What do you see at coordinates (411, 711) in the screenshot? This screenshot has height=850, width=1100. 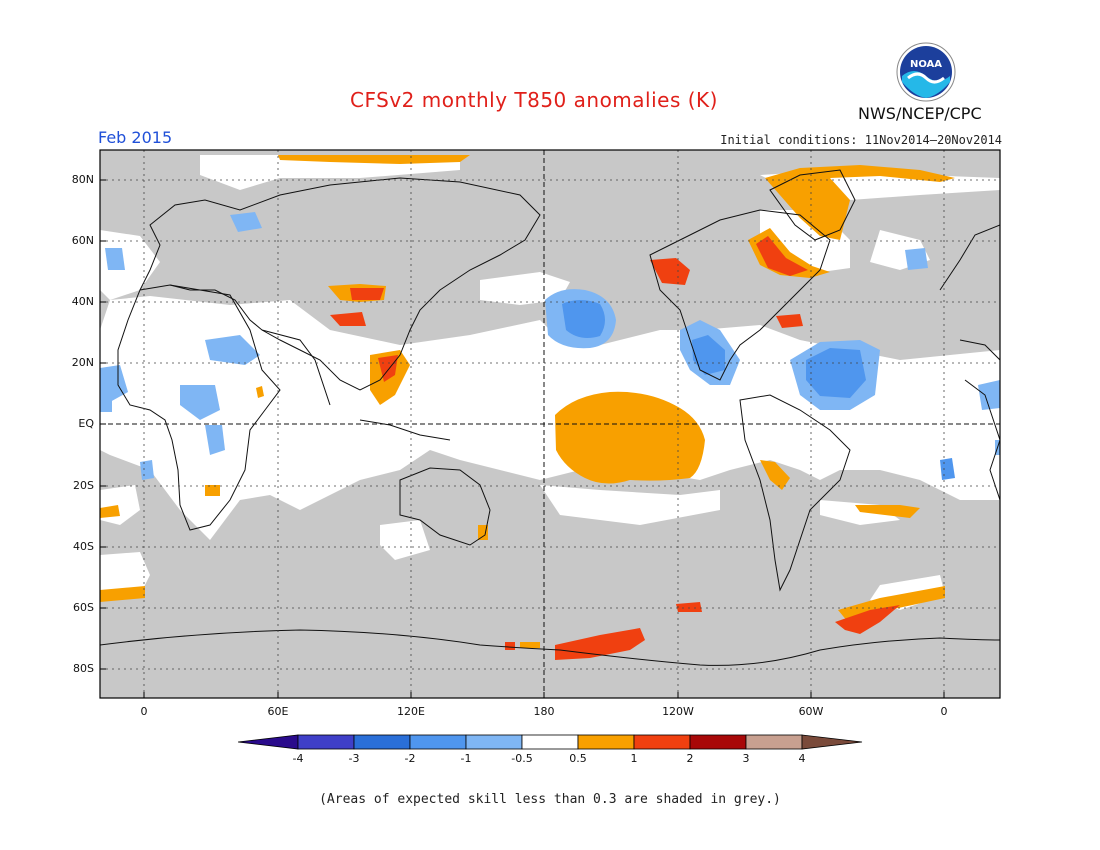 I see `lon-label: 120E` at bounding box center [411, 711].